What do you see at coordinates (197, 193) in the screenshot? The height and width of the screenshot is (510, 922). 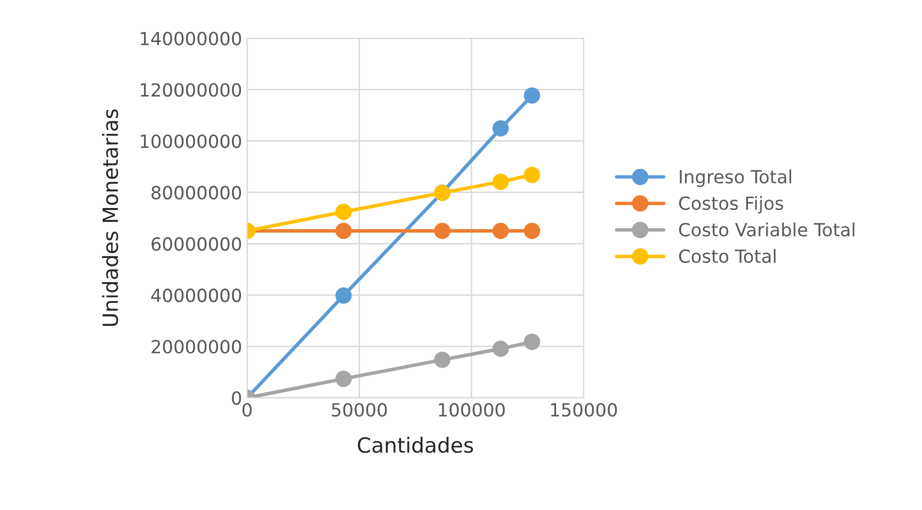 I see `y-tick-label: 80000000` at bounding box center [197, 193].